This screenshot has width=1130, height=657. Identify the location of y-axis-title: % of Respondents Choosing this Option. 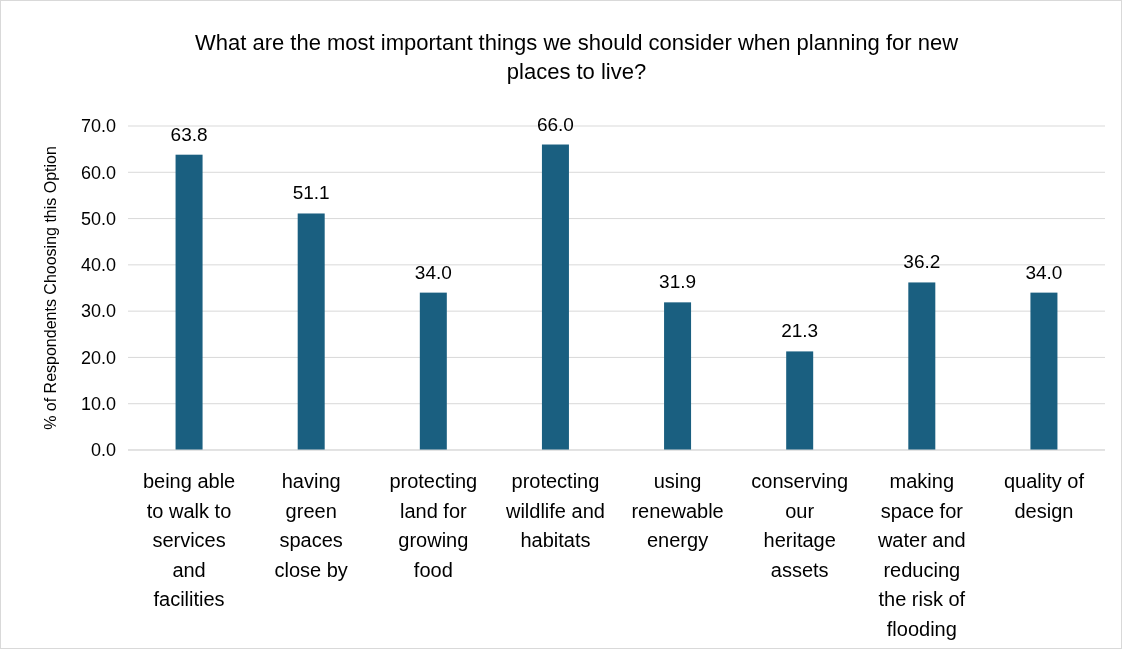
(50, 288).